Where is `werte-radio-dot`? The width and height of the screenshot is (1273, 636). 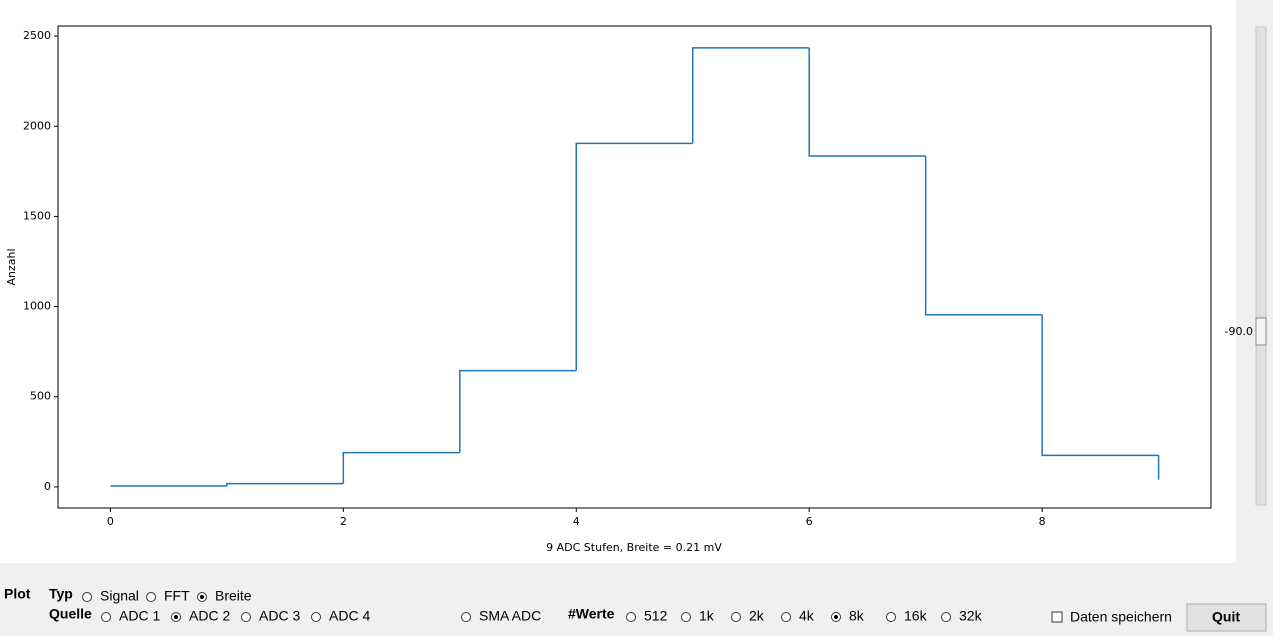 werte-radio-dot is located at coordinates (836, 617).